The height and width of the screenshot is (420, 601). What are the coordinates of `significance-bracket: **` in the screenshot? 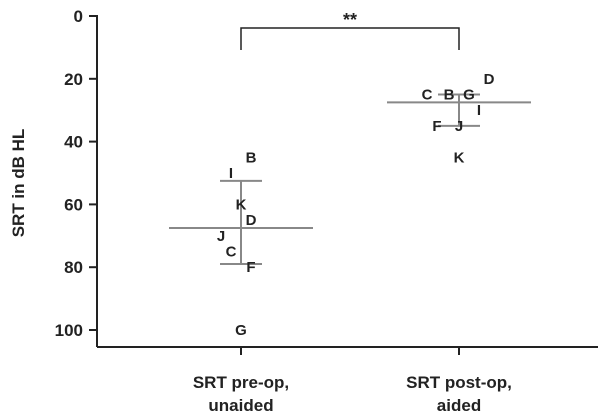 It's located at (350, 30).